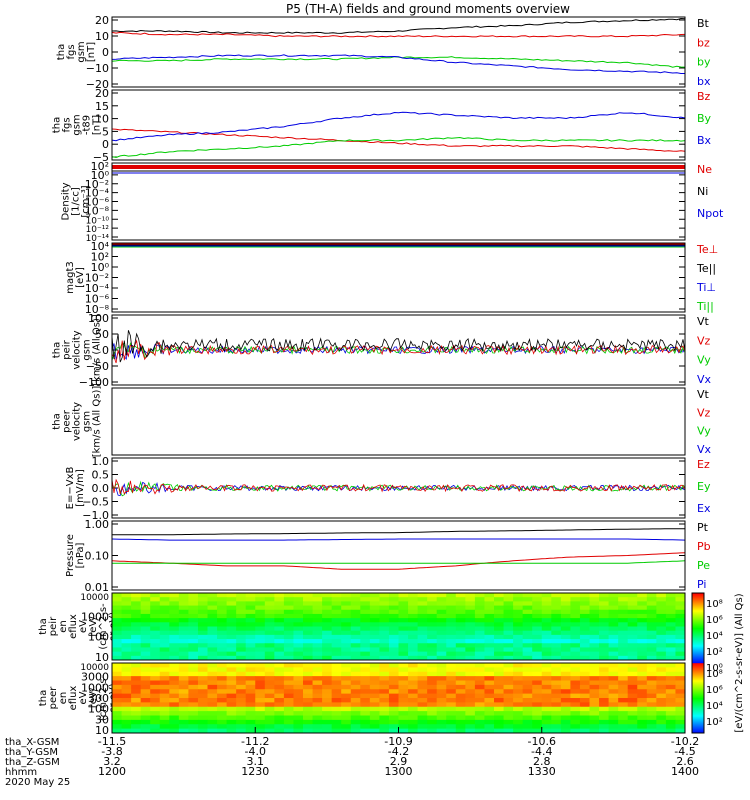 Image resolution: width=750 pixels, height=800 pixels. I want to click on panel-frame, so click(398, 626).